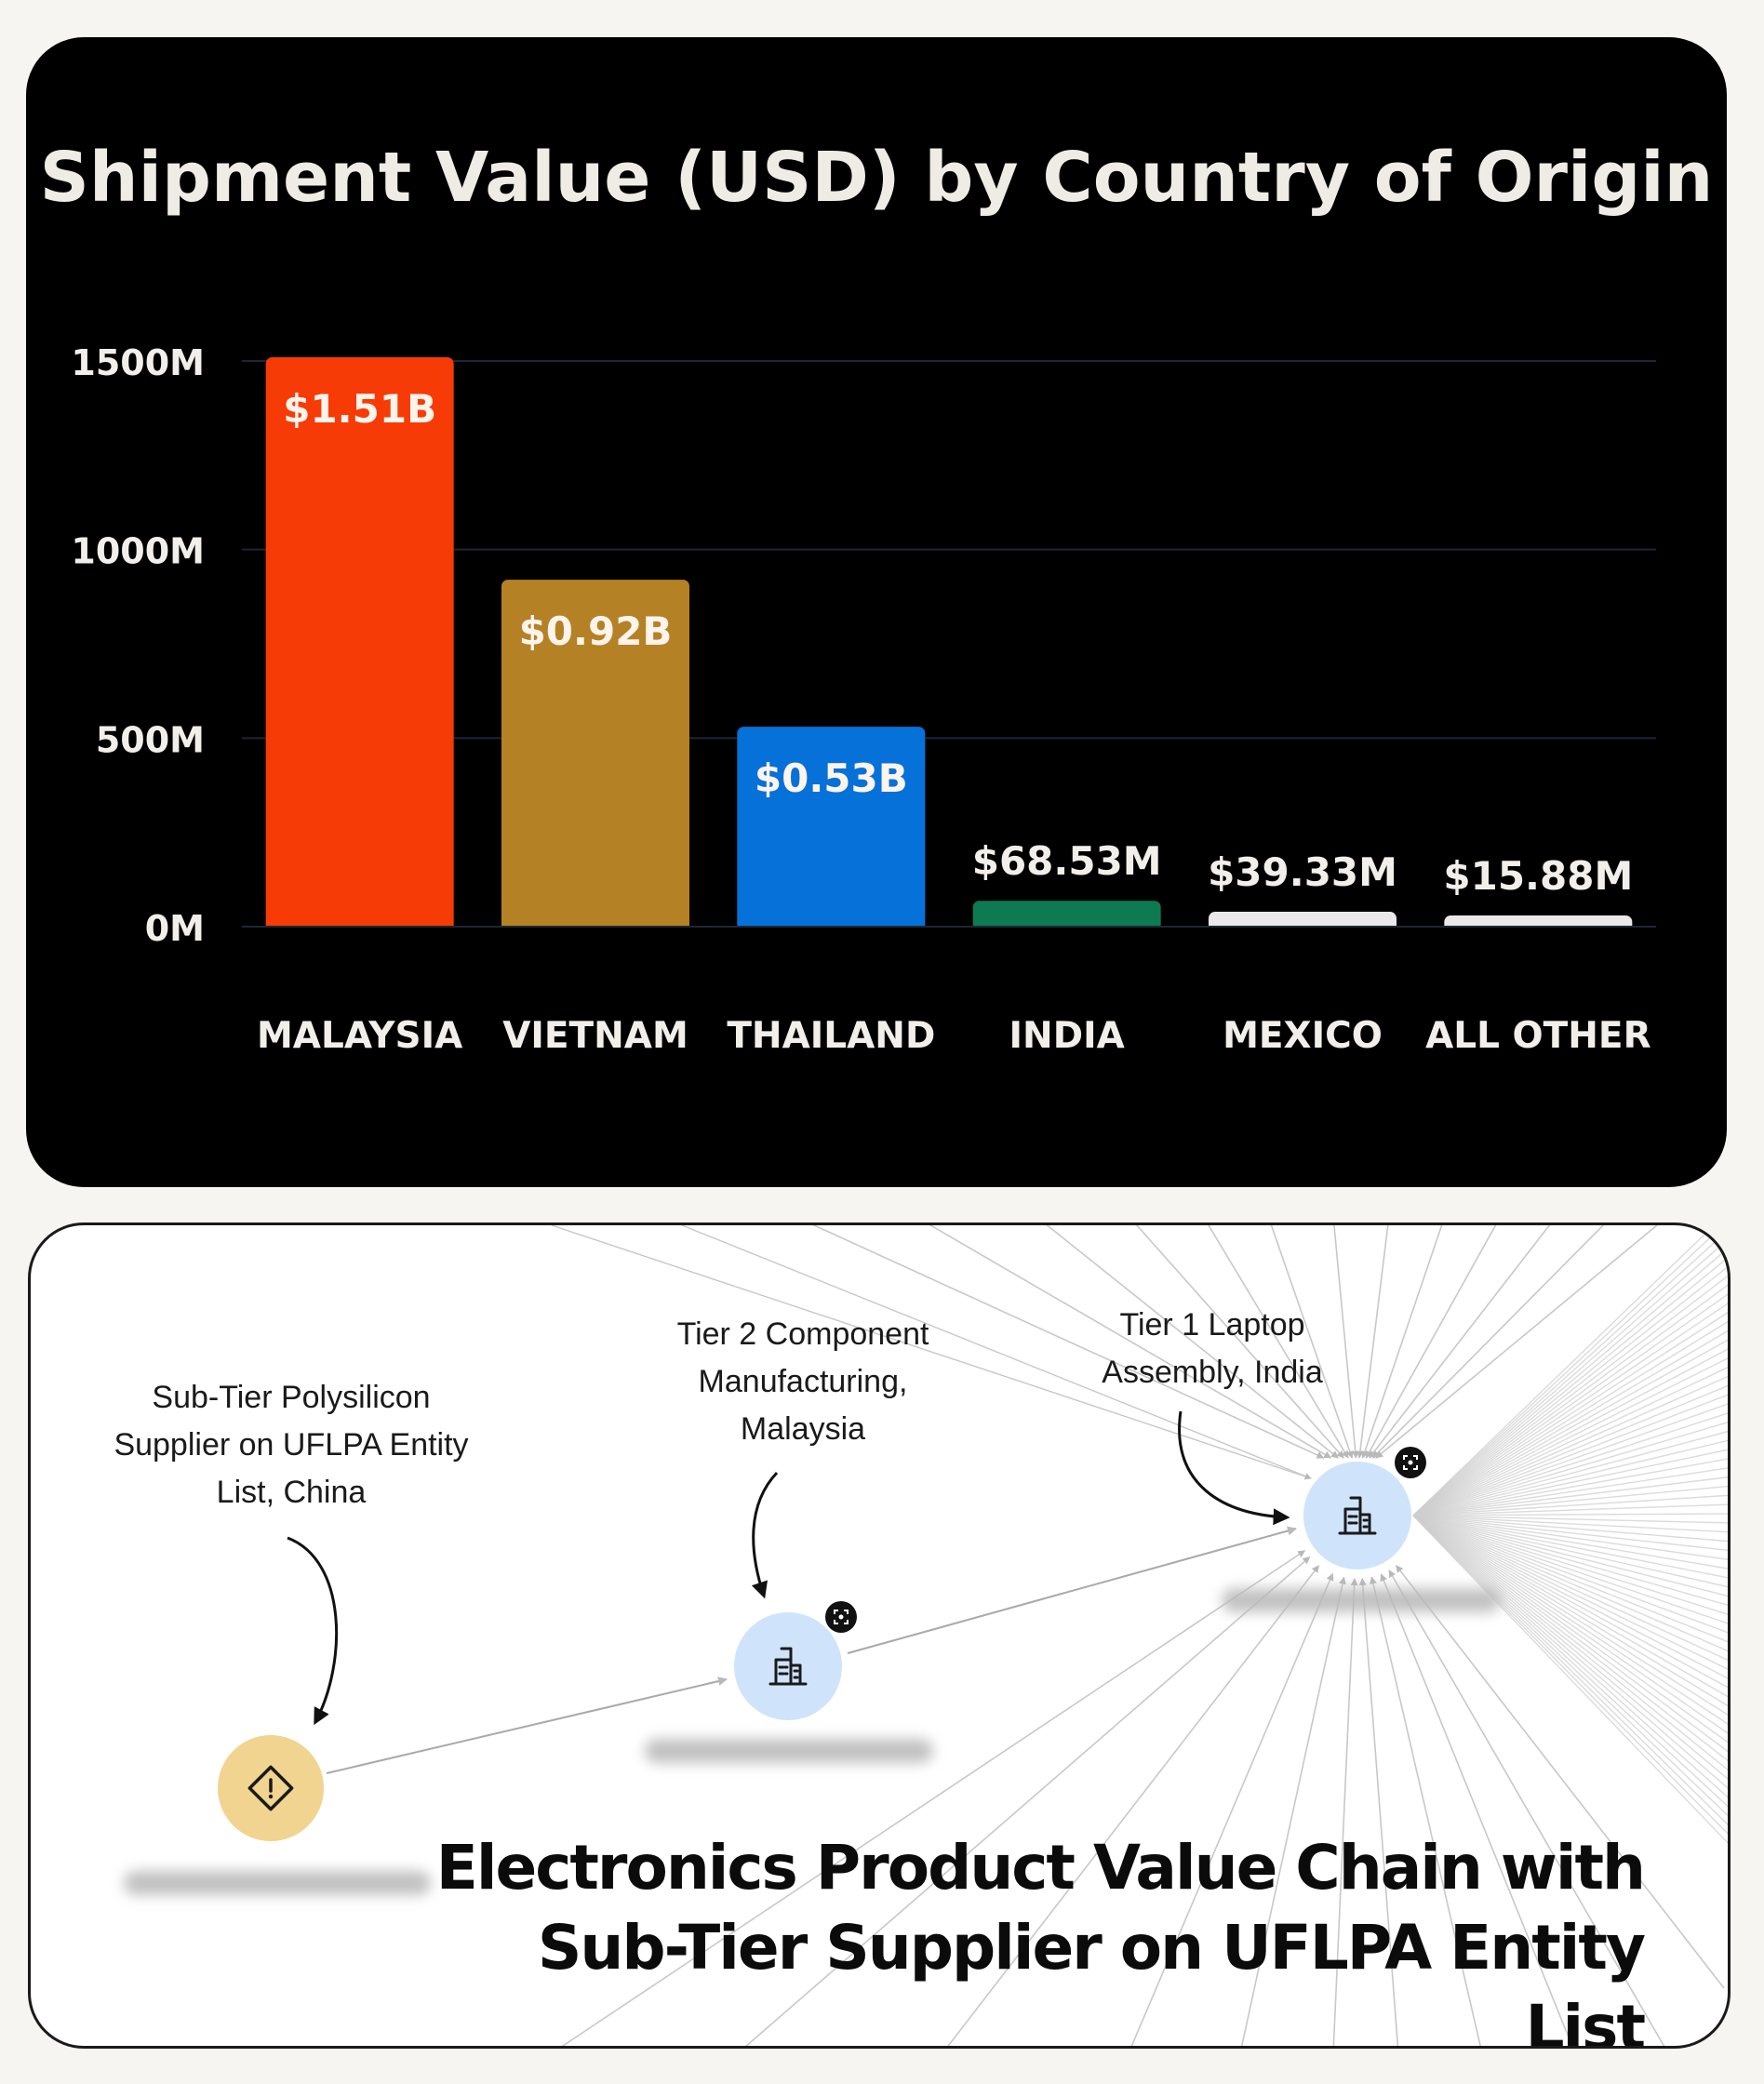 The height and width of the screenshot is (2084, 1764). I want to click on warning-diamond-icon, so click(270, 1788).